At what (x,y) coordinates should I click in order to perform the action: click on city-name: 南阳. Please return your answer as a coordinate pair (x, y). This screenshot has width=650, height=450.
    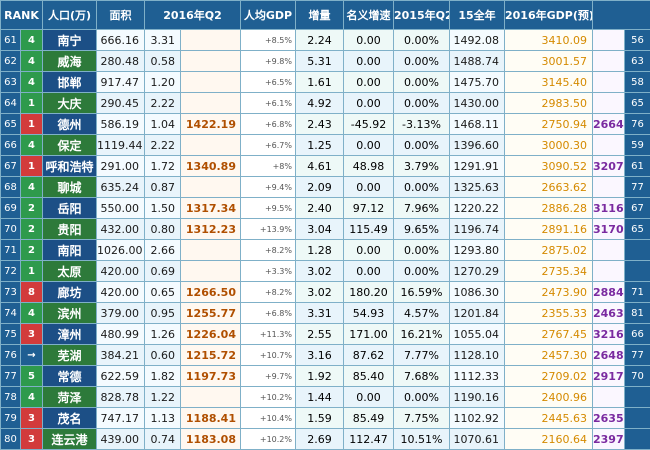
    Looking at the image, I should click on (70, 250).